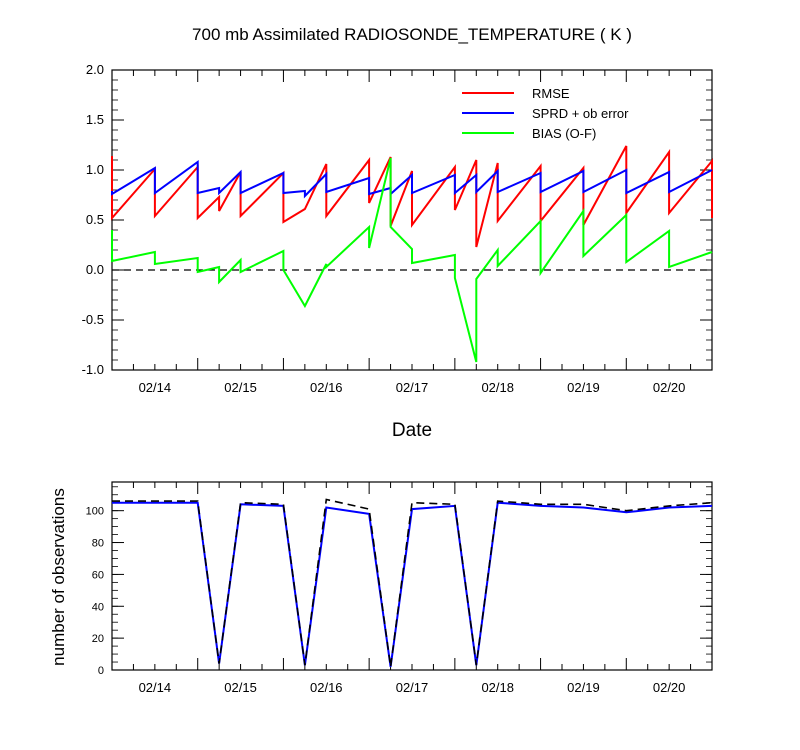 This screenshot has height=750, width=800. I want to click on legend: RMSE SPRD + ob error BIAS (O-F), so click(545, 113).